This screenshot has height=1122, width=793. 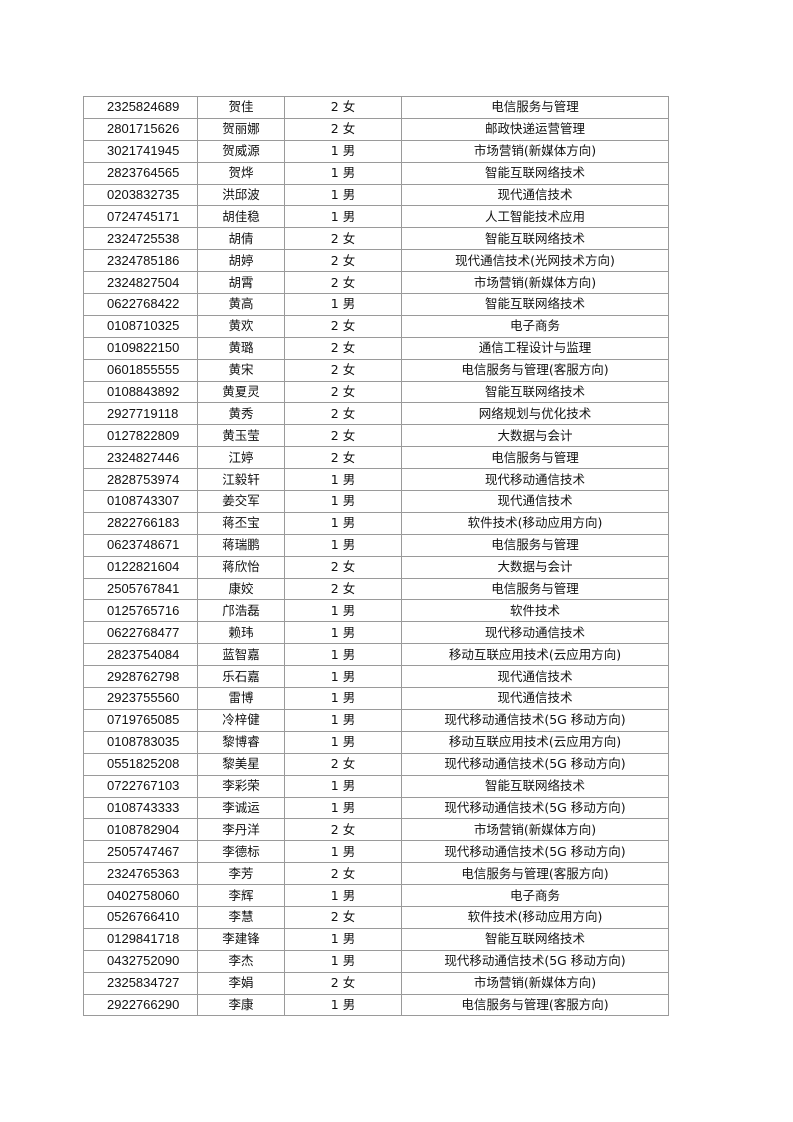 I want to click on name-cell: 蓝智嘉, so click(x=241, y=655).